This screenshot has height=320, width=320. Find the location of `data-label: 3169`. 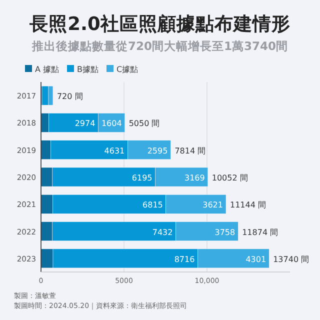

data-label: 3169 is located at coordinates (194, 178).